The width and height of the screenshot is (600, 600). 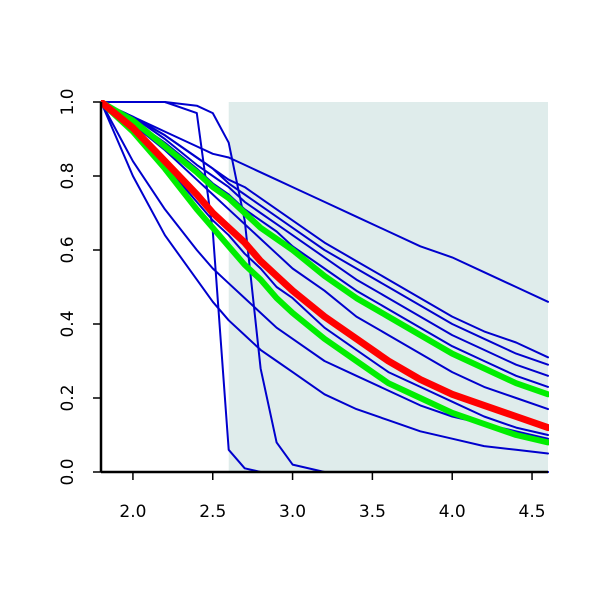 I want to click on y-tick-label: 0.6, so click(x=68, y=249).